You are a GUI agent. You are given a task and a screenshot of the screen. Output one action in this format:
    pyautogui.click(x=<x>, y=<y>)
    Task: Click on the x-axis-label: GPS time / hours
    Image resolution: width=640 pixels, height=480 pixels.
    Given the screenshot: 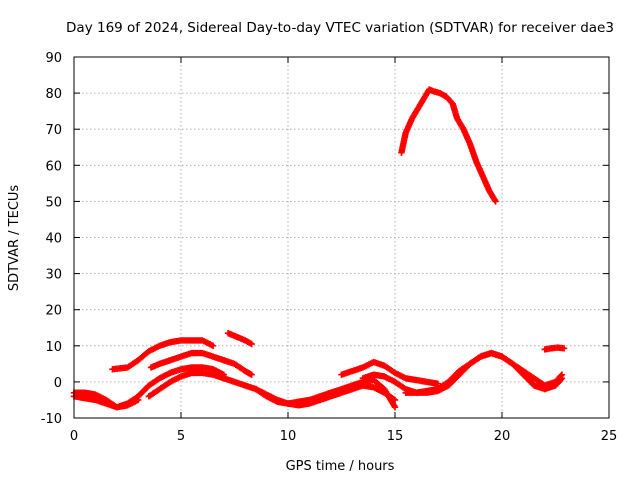 What is the action you would take?
    pyautogui.click(x=340, y=466)
    